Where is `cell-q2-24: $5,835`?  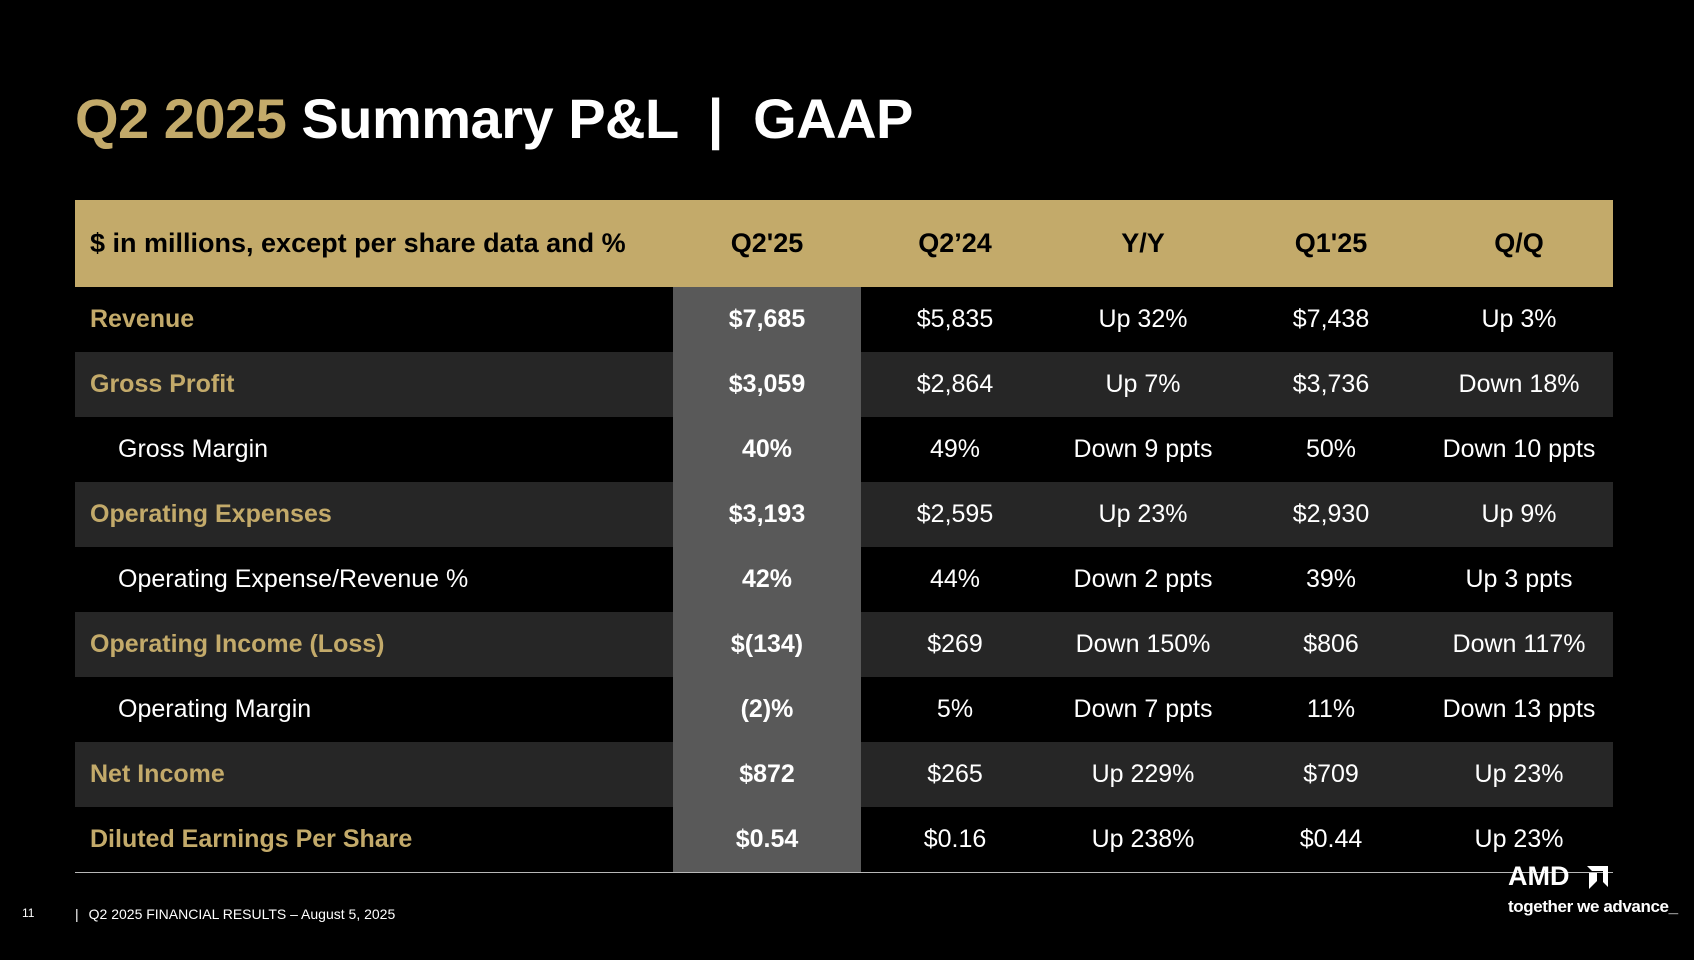
cell-q2-24: $5,835 is located at coordinates (955, 319).